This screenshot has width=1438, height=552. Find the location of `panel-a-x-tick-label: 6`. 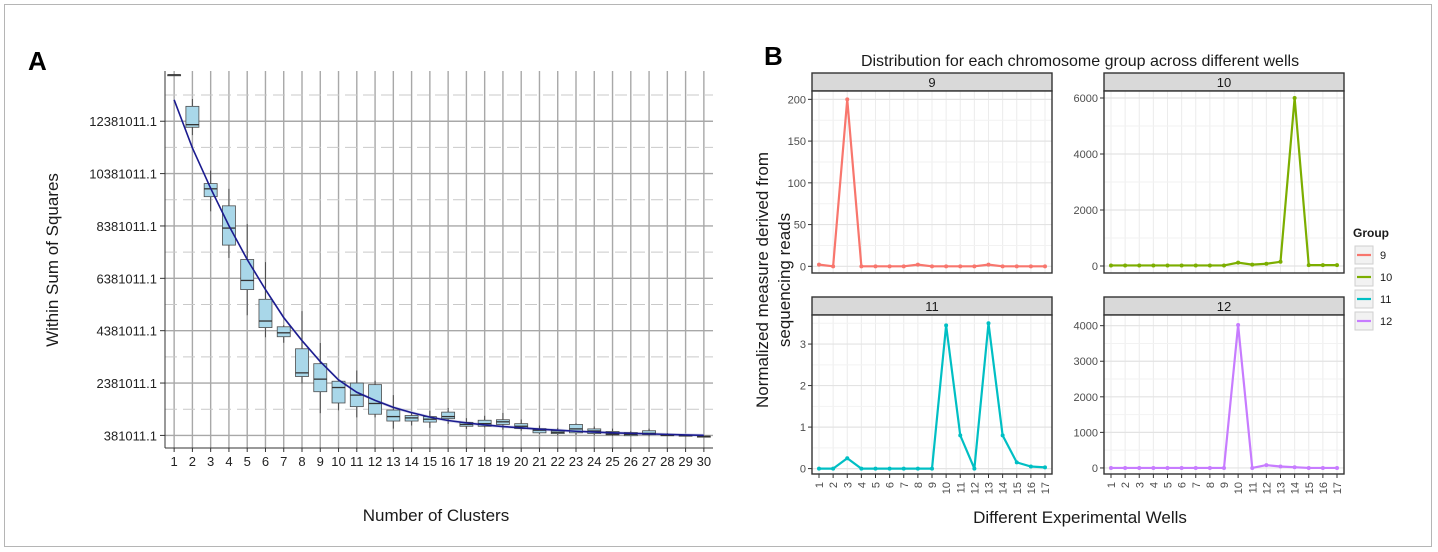

panel-a-x-tick-label: 6 is located at coordinates (265, 461).